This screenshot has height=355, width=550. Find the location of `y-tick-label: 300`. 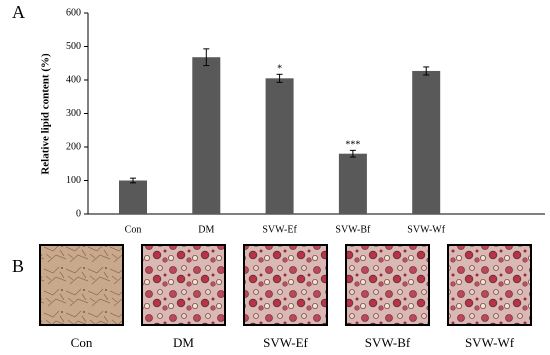

y-tick-label: 300 is located at coordinates (73, 113).